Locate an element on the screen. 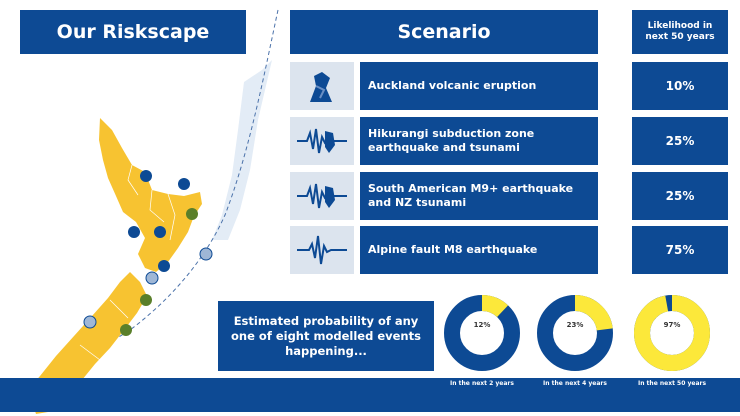 Image resolution: width=740 pixels, height=416 pixels. volcano-icon is located at coordinates (322, 86).